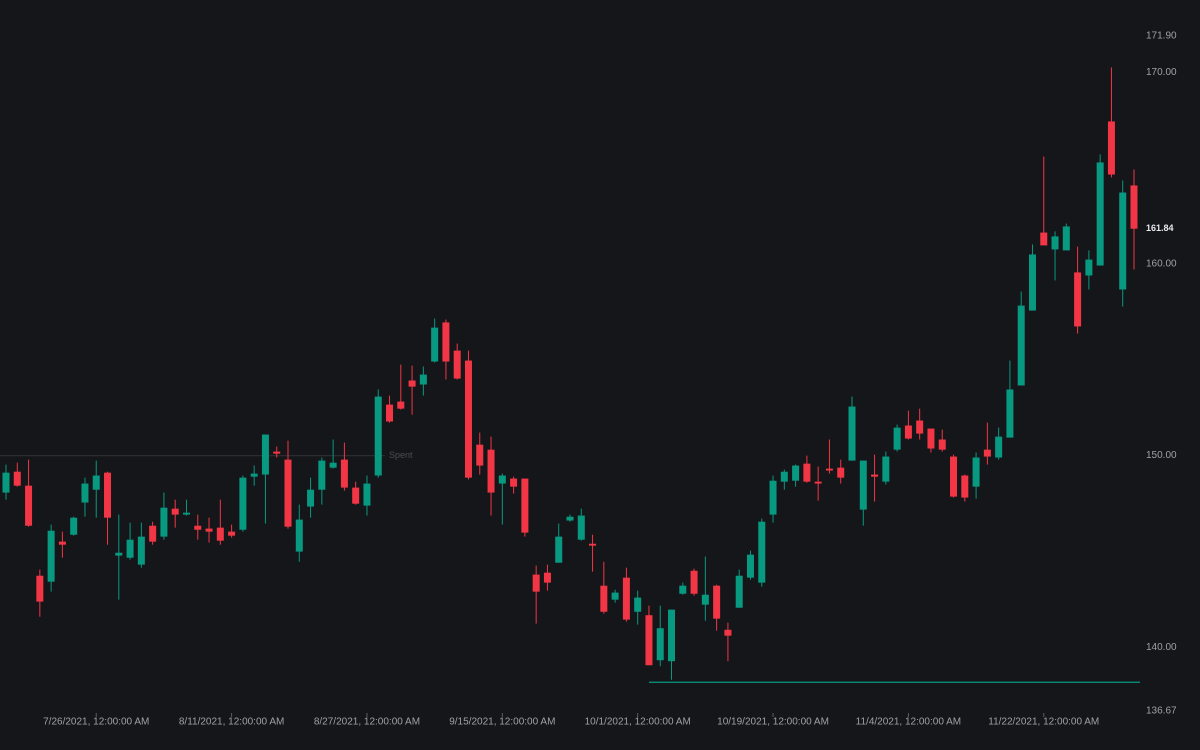 The width and height of the screenshot is (1200, 750). I want to click on y-tick-label: 150.00, so click(1161, 455).